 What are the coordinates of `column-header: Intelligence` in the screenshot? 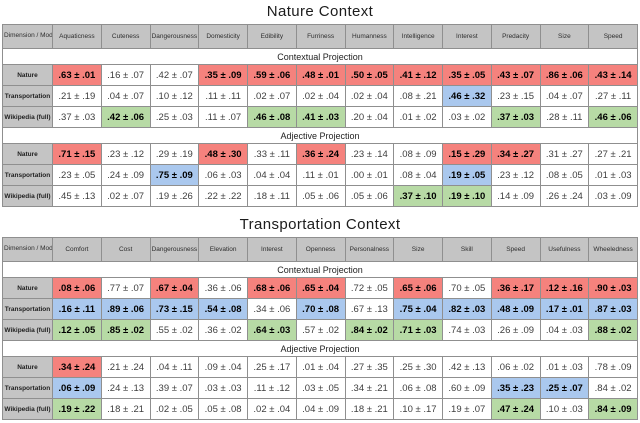 It's located at (418, 36).